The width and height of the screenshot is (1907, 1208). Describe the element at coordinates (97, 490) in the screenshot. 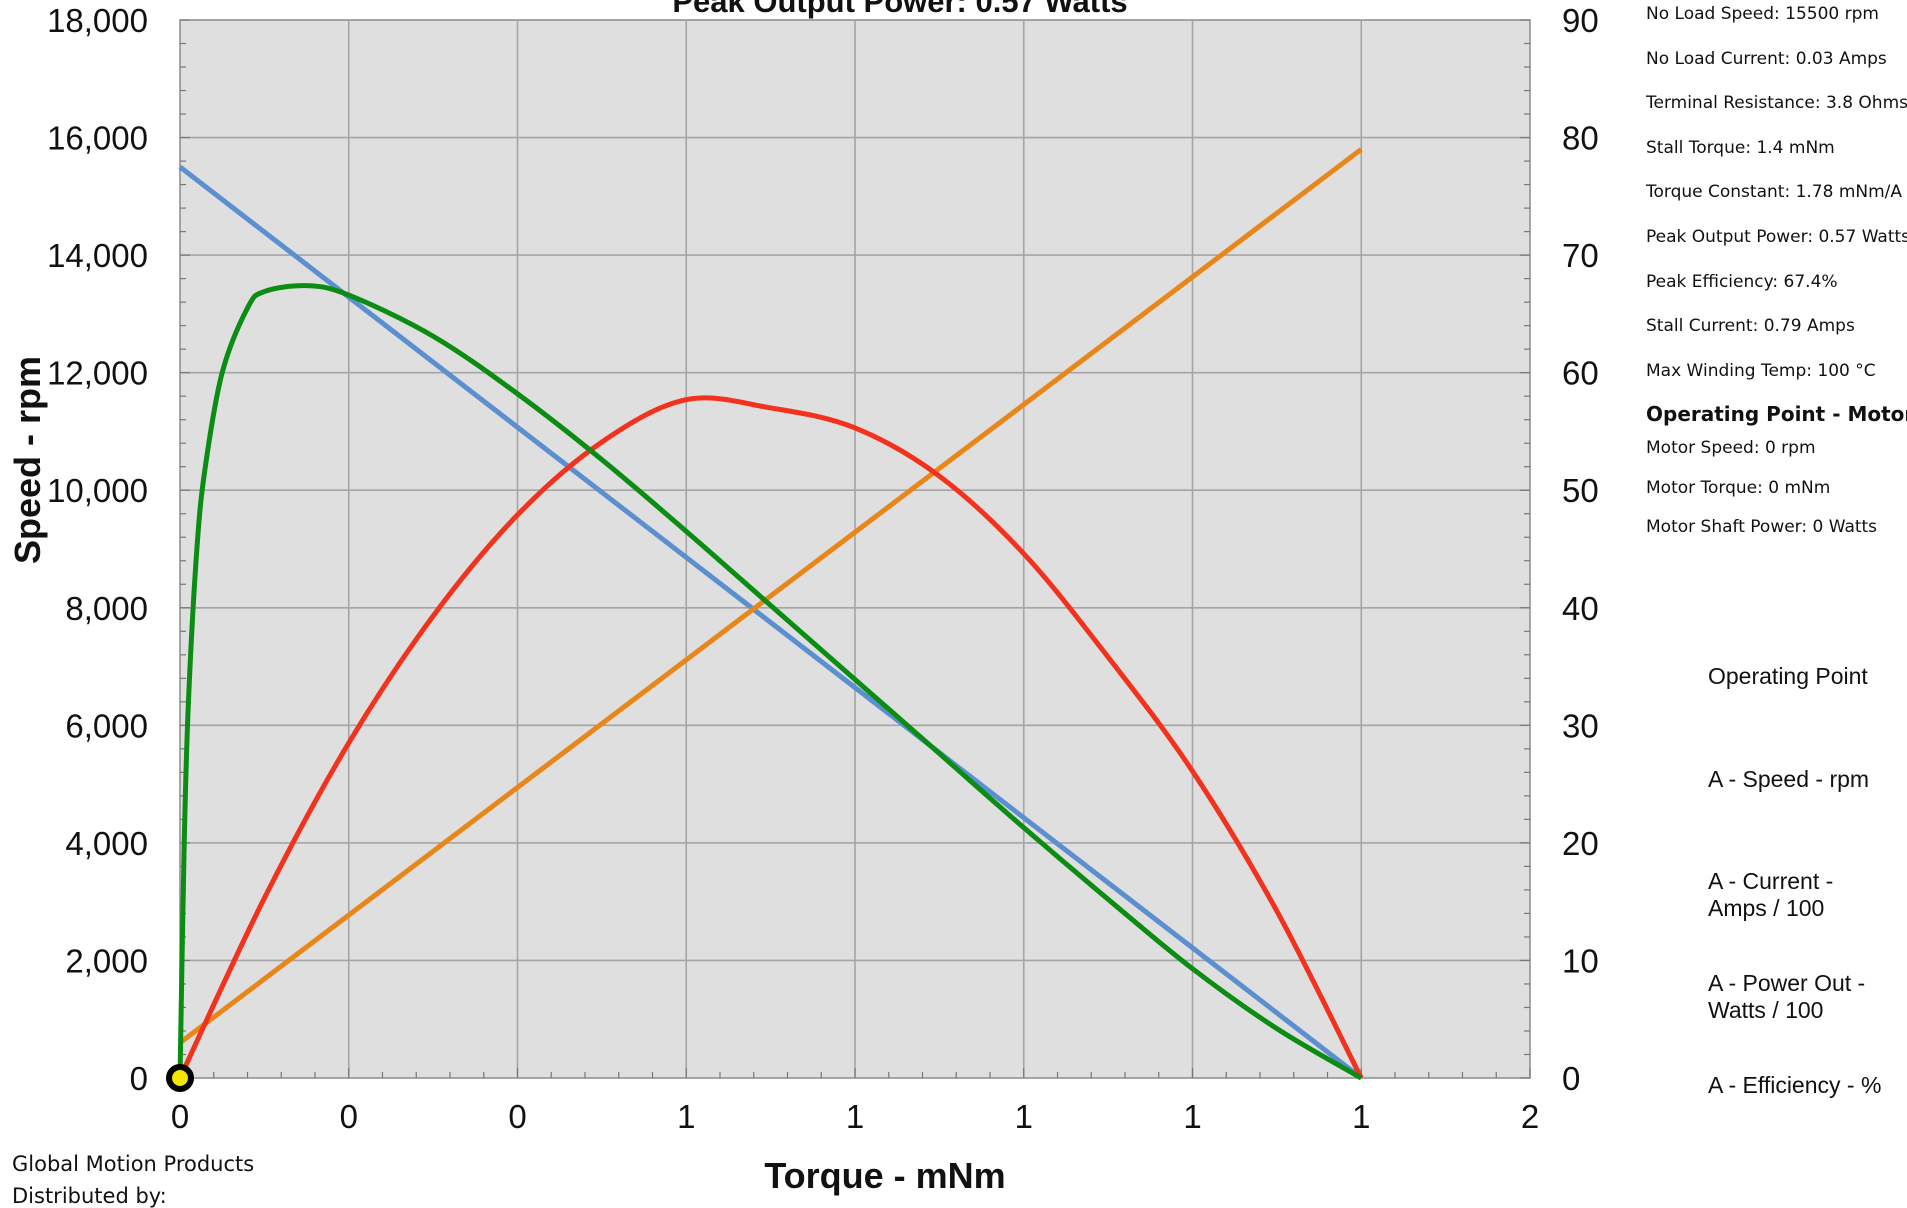

I see `y-tick-label: 10,000` at that location.